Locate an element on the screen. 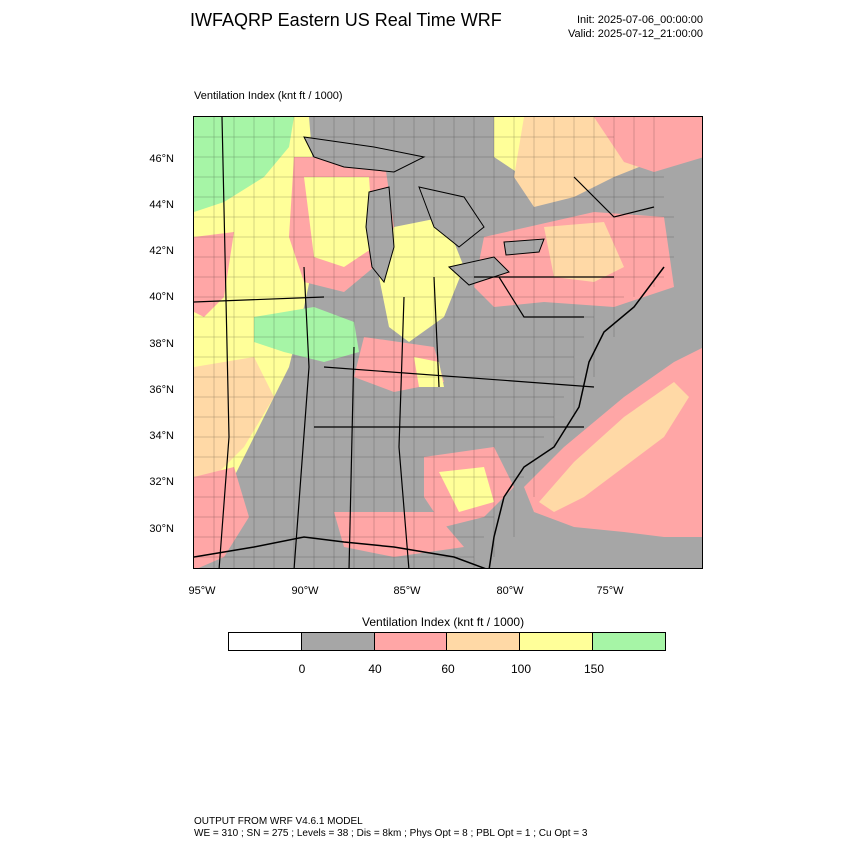 This screenshot has height=850, width=850. lat-label-30: 30°N is located at coordinates (161, 529).